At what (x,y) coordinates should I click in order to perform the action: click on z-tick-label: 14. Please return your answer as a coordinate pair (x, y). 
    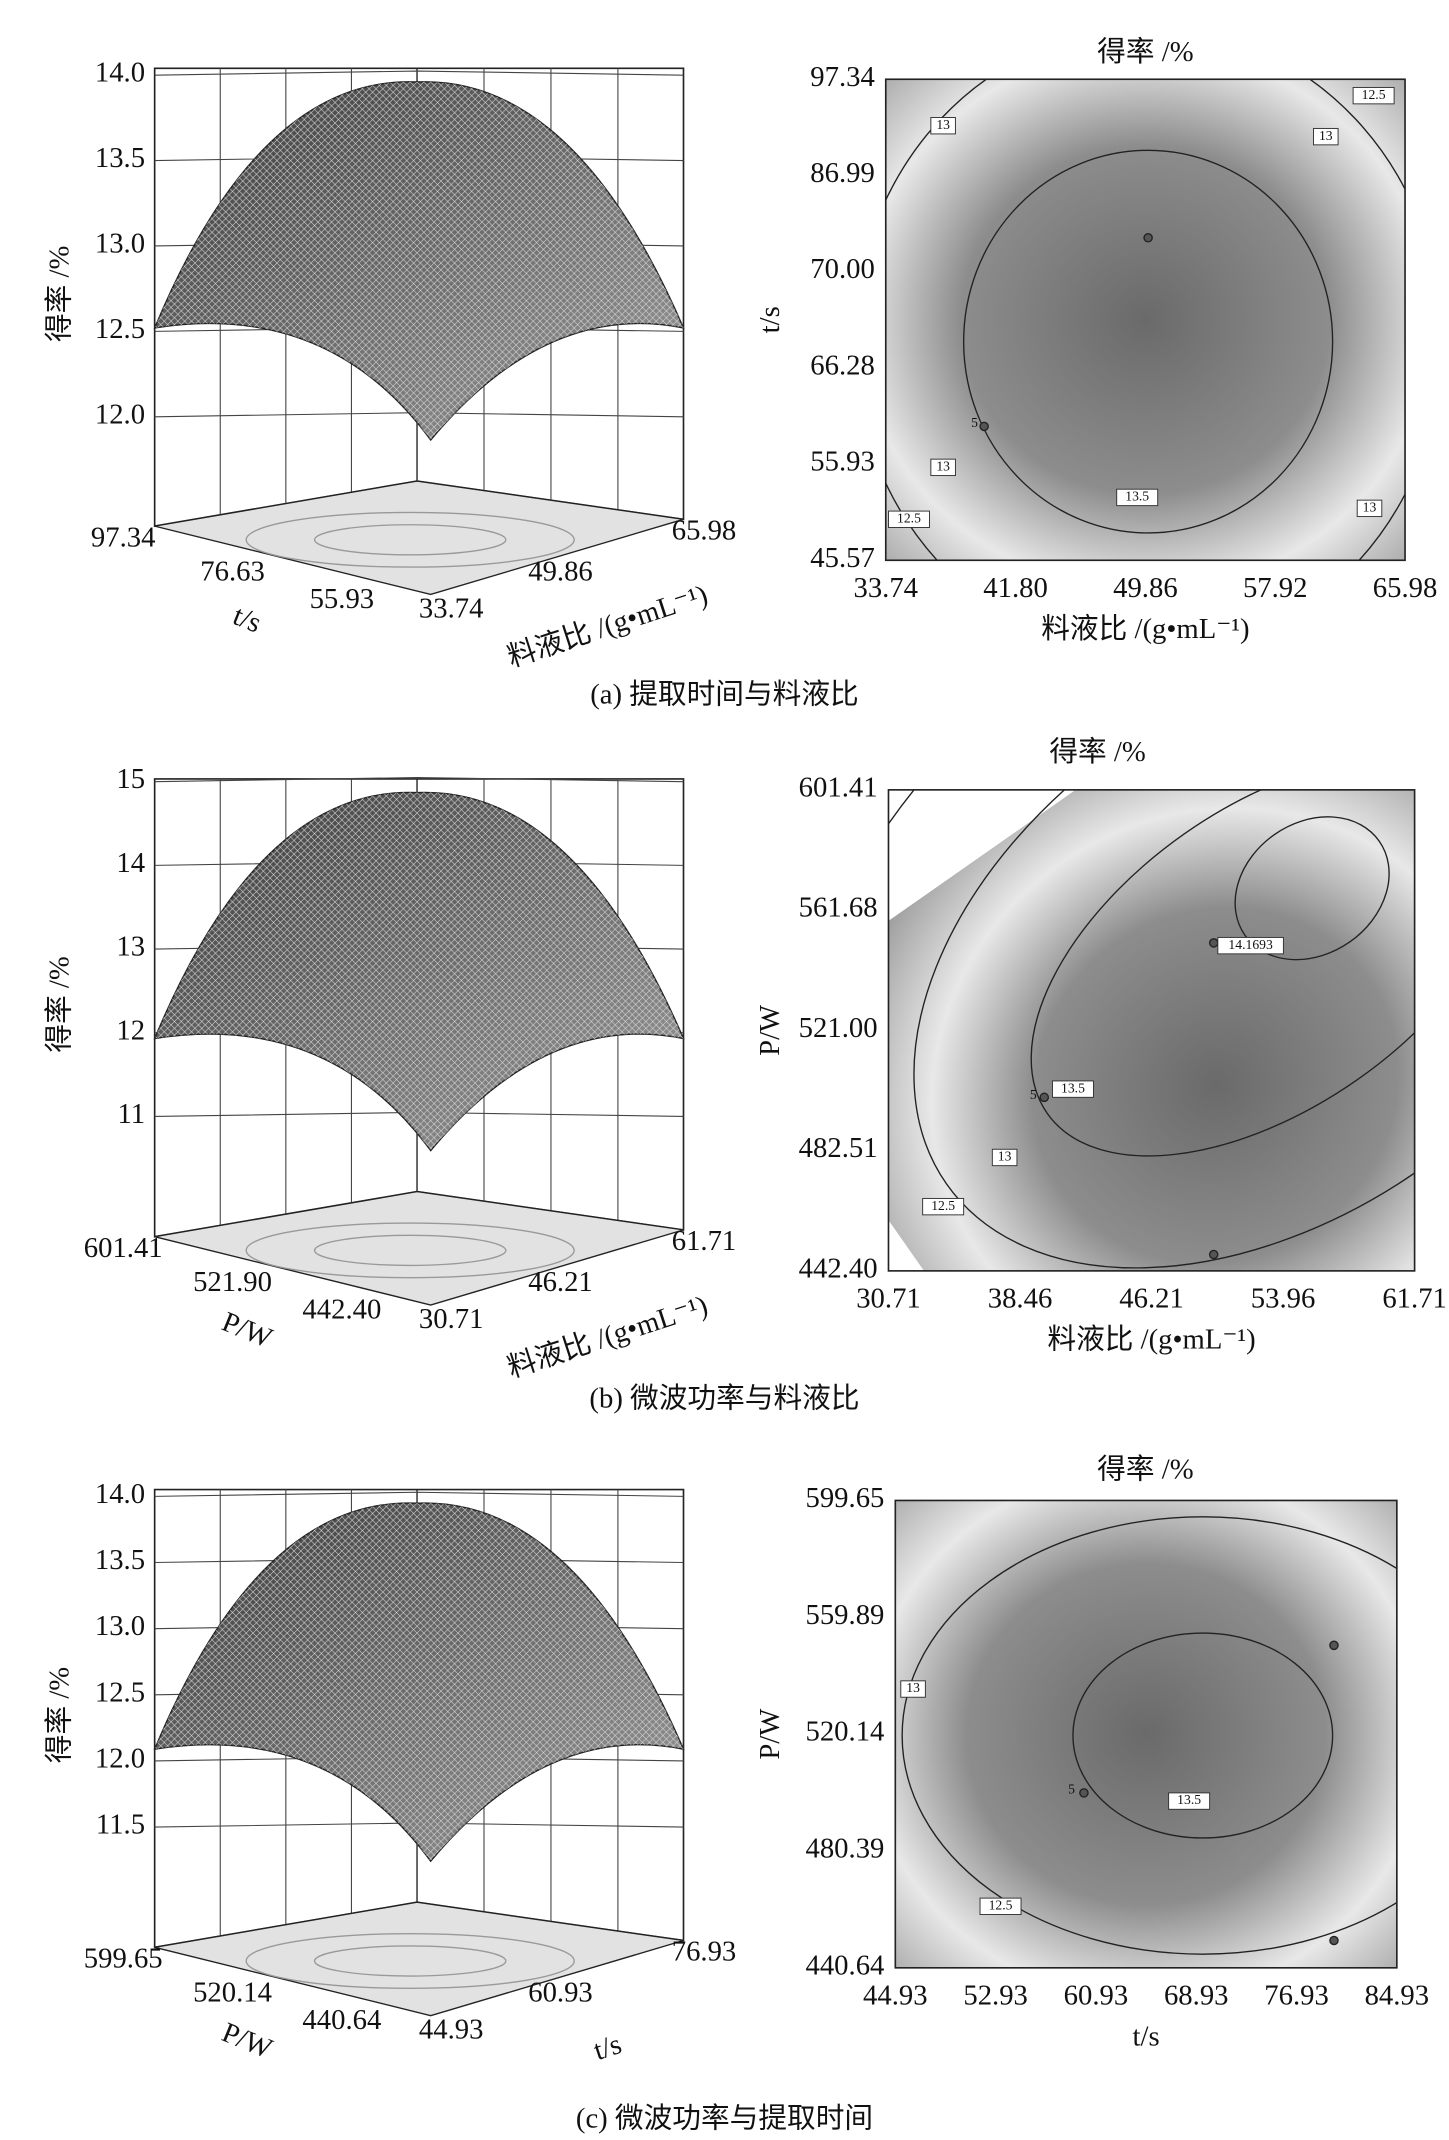
    Looking at the image, I should click on (130, 863).